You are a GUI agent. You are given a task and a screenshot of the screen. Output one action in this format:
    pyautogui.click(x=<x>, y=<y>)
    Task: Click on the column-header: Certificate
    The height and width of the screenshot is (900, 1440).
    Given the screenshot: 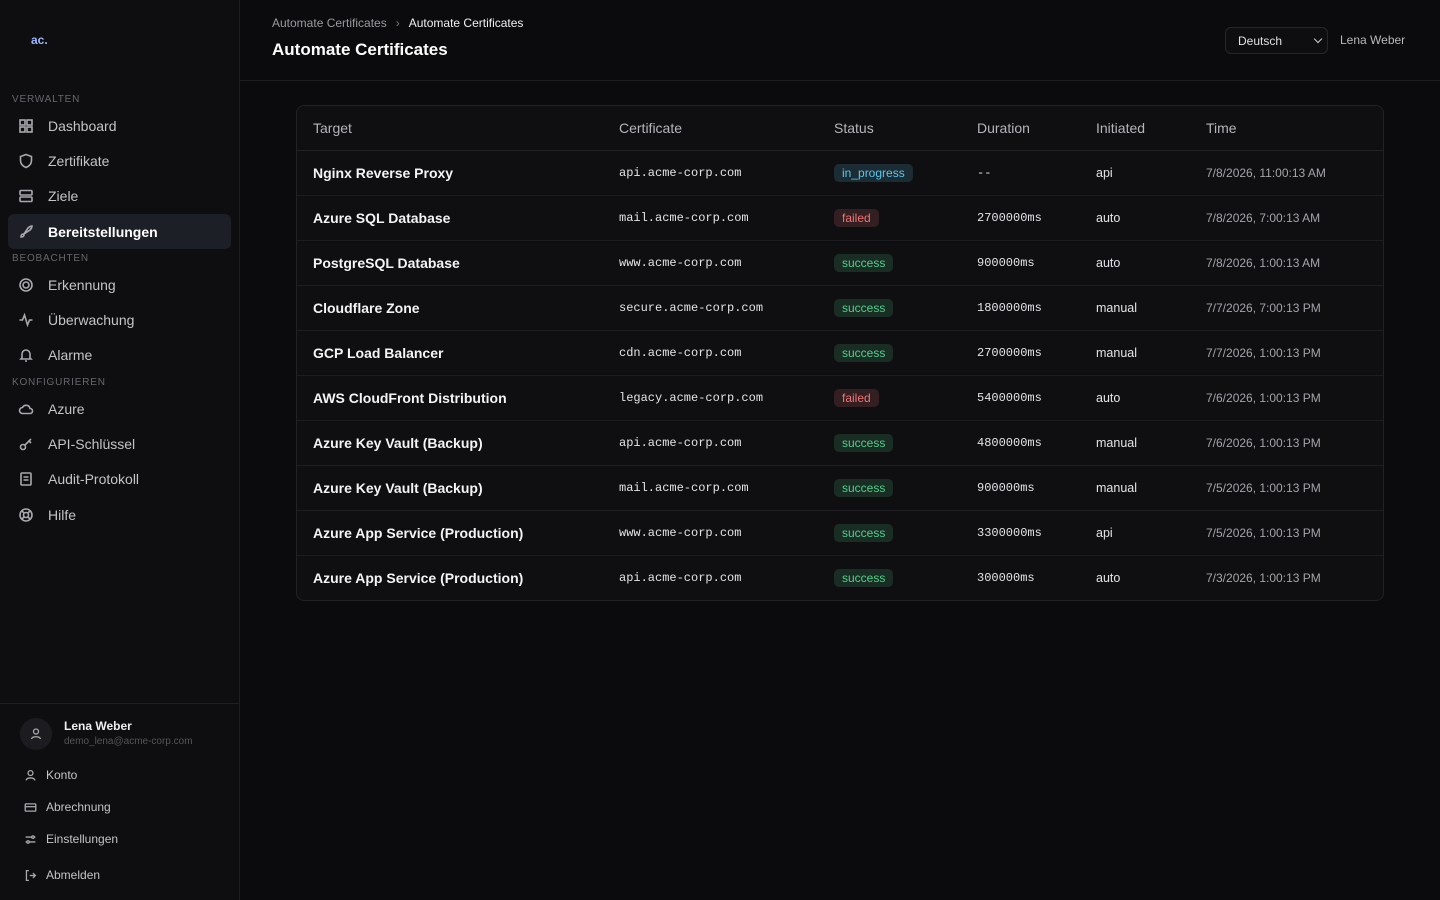 What is the action you would take?
    pyautogui.click(x=725, y=128)
    